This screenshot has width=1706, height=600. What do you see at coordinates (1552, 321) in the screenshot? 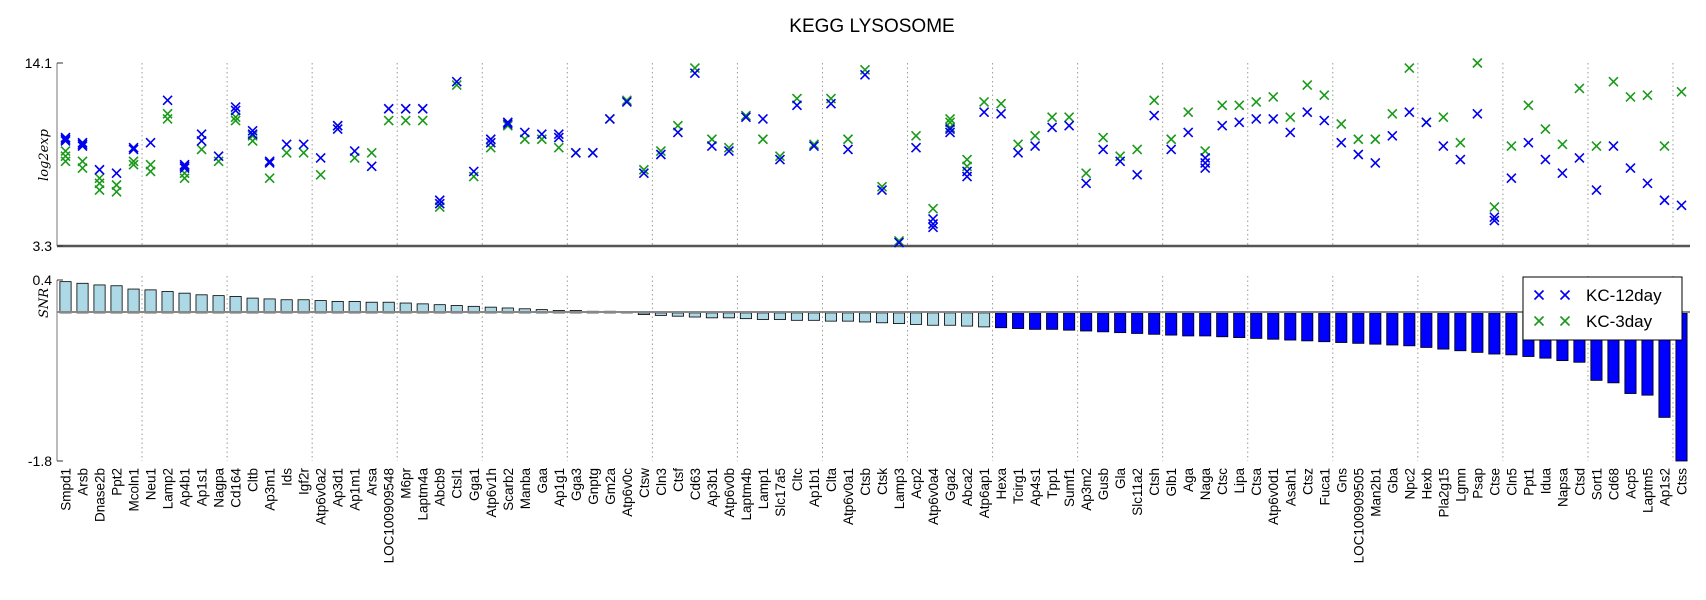
I see `legend-kc3-marker` at bounding box center [1552, 321].